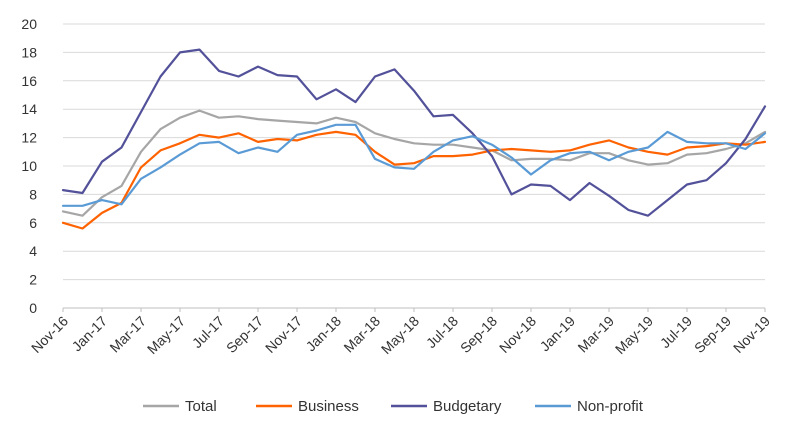 This screenshot has width=800, height=437. What do you see at coordinates (33, 280) in the screenshot?
I see `y-tick-label: 2` at bounding box center [33, 280].